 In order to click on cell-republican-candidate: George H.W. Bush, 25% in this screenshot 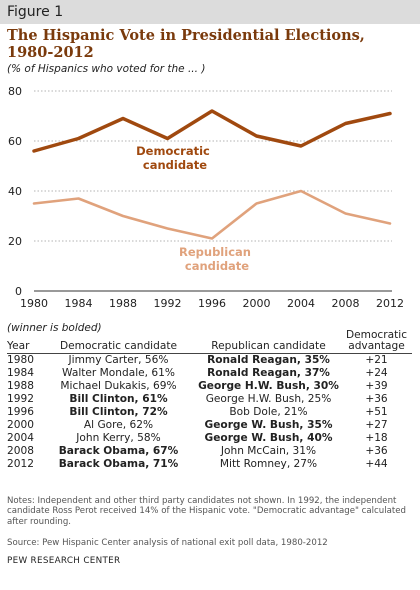, I will do `click(268, 399)`.